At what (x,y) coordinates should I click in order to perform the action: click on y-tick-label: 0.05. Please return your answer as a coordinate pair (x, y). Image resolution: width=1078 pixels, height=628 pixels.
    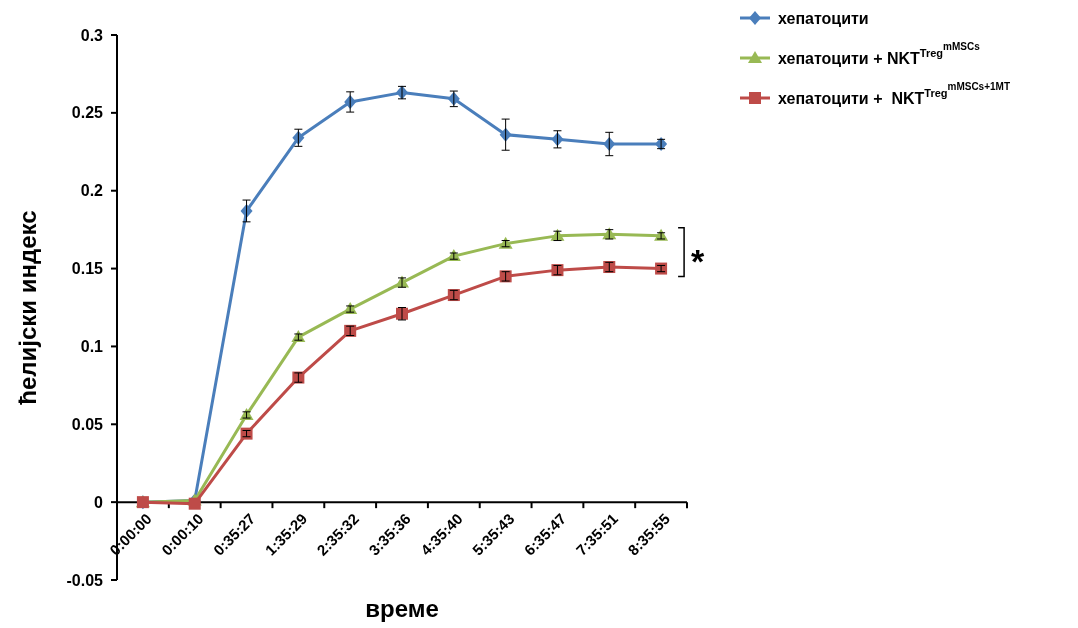
    Looking at the image, I should click on (87, 424).